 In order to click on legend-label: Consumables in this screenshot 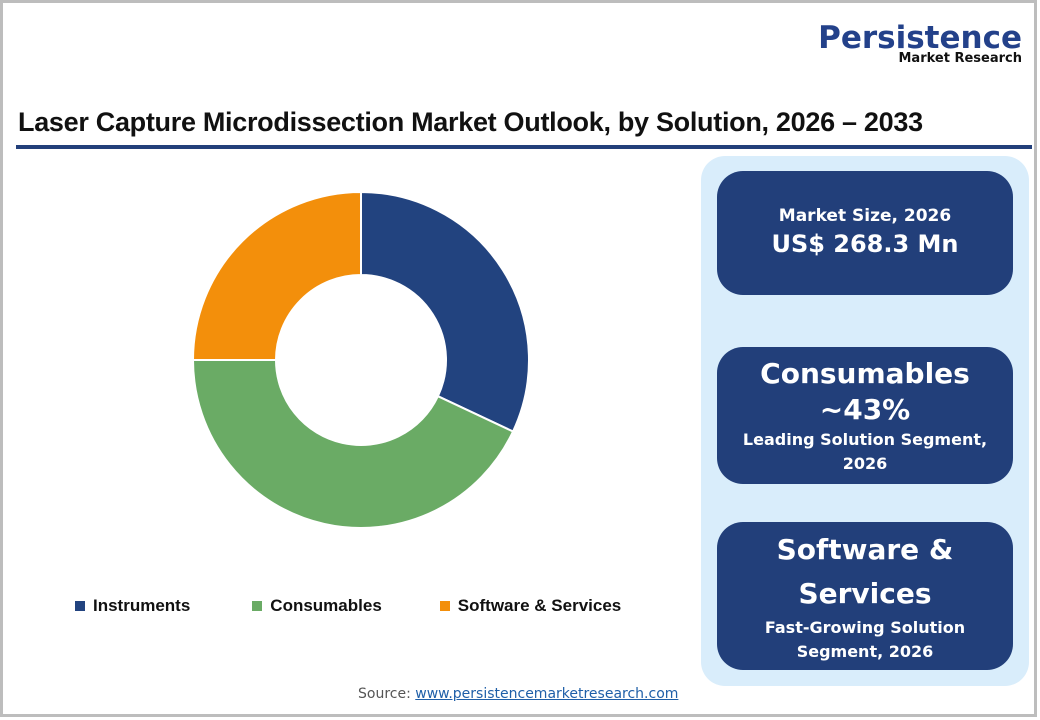, I will do `click(326, 605)`.